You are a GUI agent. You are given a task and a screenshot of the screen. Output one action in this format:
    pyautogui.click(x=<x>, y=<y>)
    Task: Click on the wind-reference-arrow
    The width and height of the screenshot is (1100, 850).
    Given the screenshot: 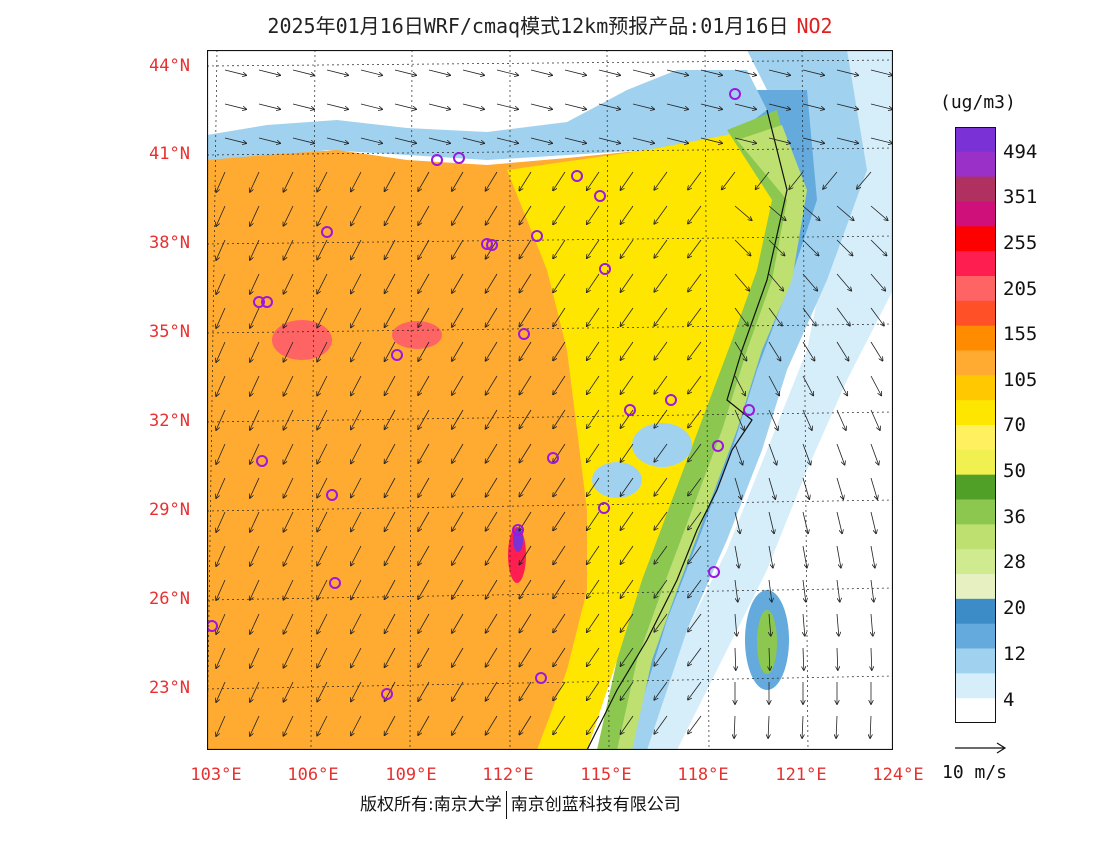 What is the action you would take?
    pyautogui.click(x=981, y=748)
    